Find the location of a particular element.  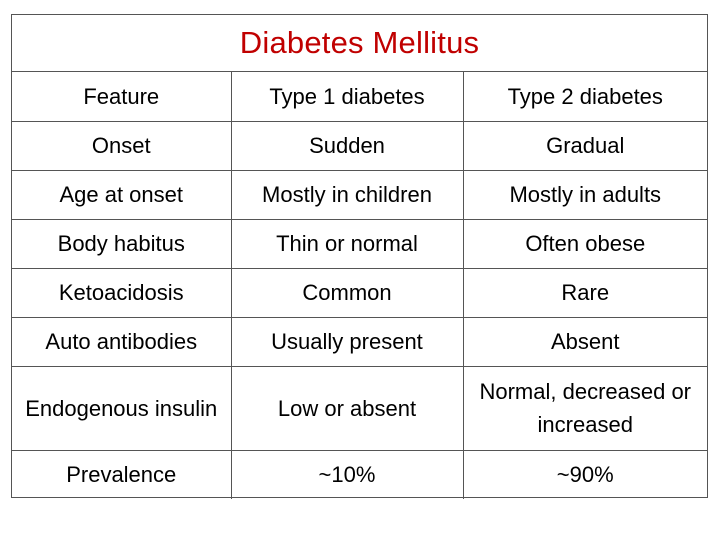

feature-cell: Onset is located at coordinates (122, 145).